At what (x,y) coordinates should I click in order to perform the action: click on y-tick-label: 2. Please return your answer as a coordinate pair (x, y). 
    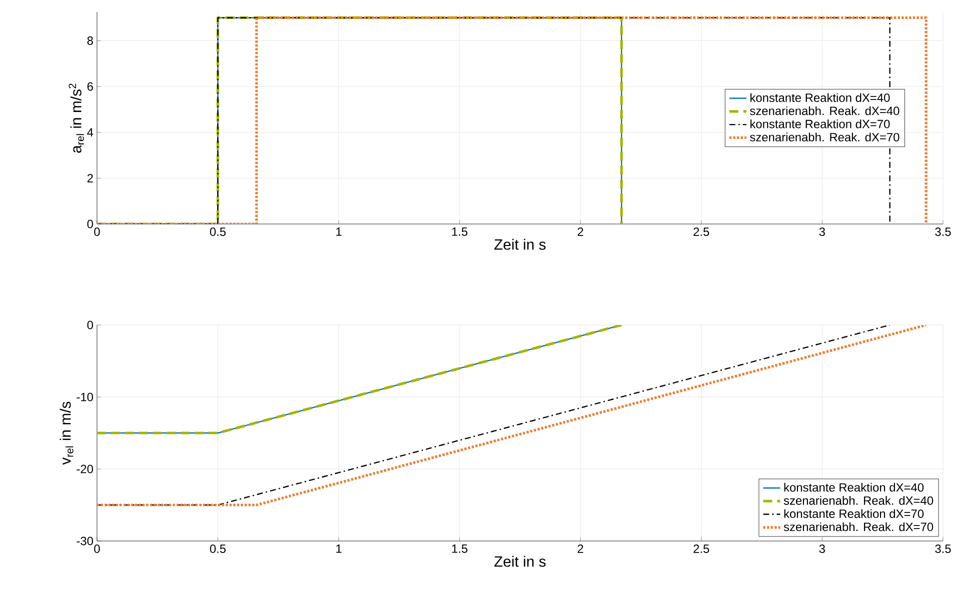
    Looking at the image, I should click on (90, 178).